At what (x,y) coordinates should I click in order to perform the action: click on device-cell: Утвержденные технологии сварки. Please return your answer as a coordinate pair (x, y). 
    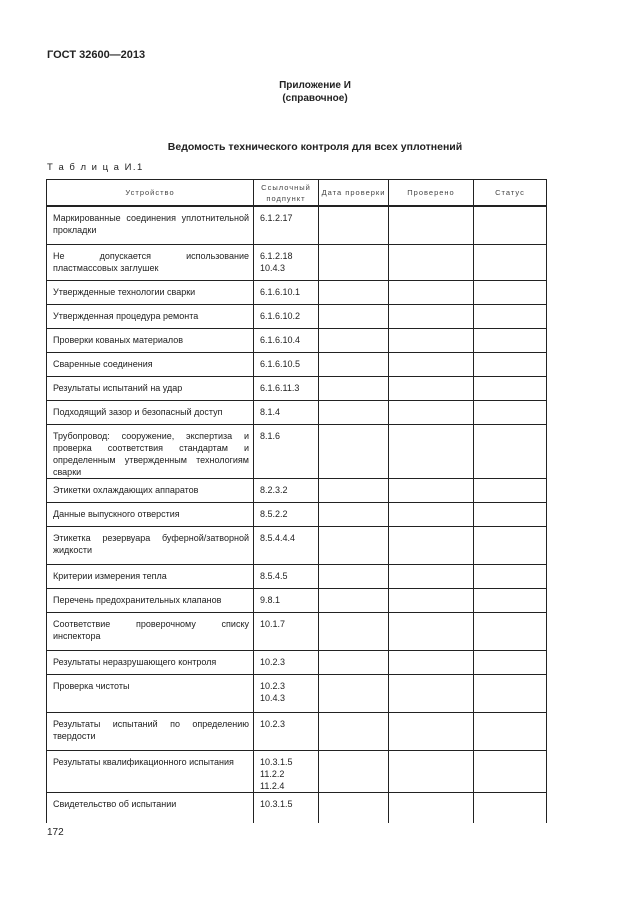
    Looking at the image, I should click on (150, 292).